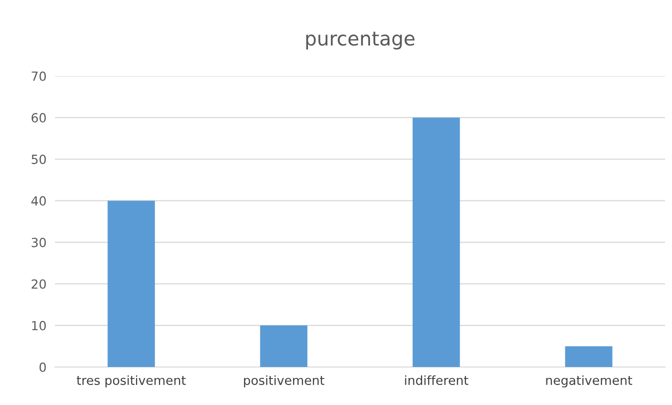  I want to click on y-tick-label: 70, so click(39, 76).